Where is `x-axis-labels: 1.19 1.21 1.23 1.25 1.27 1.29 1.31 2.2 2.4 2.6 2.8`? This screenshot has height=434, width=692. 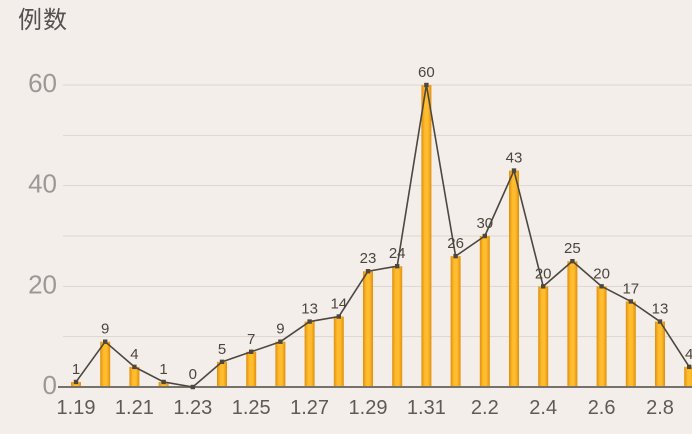
x-axis-labels: 1.19 1.21 1.23 1.25 1.27 1.29 1.31 2.2 2.4 2.6 2.8 is located at coordinates (365, 408).